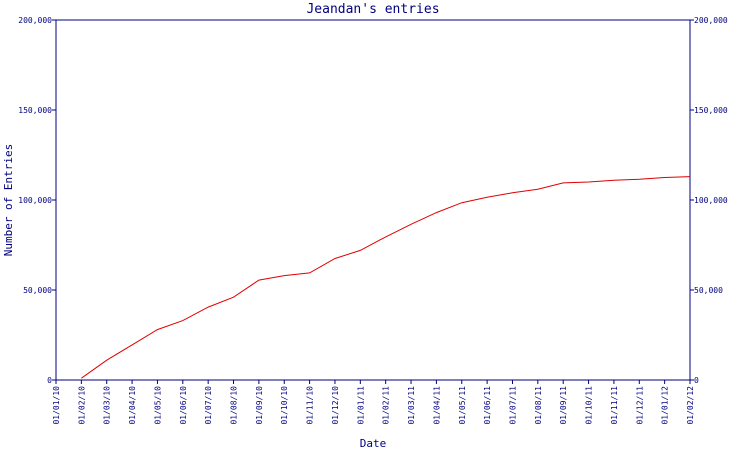  What do you see at coordinates (372, 9) in the screenshot?
I see `chart-title: Jeandan's entries` at bounding box center [372, 9].